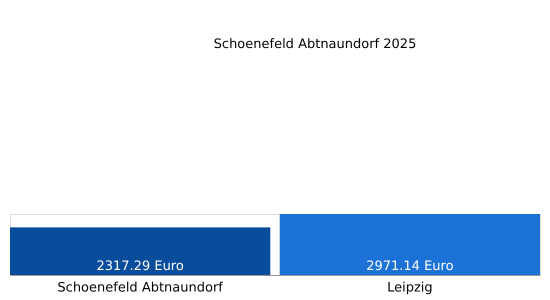 The image size is (550, 300). Describe the element at coordinates (140, 266) in the screenshot. I see `data-label: 2317.29 Euro` at that location.